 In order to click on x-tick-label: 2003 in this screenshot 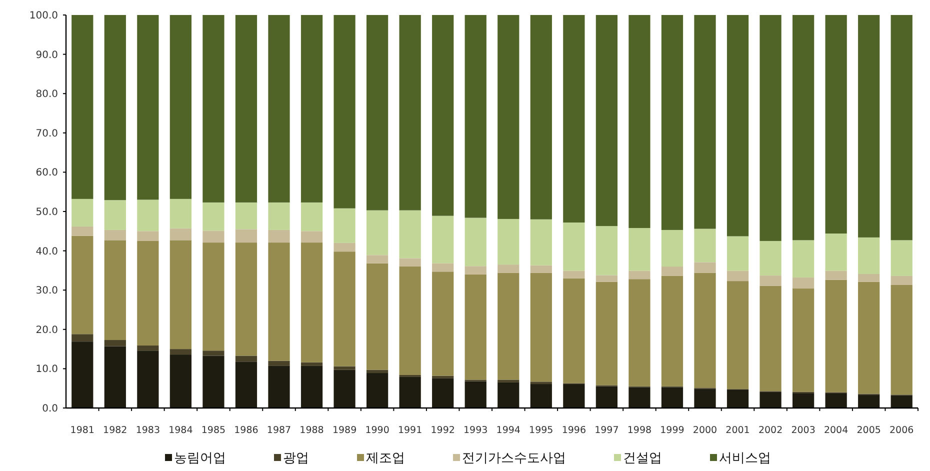, I will do `click(803, 430)`.